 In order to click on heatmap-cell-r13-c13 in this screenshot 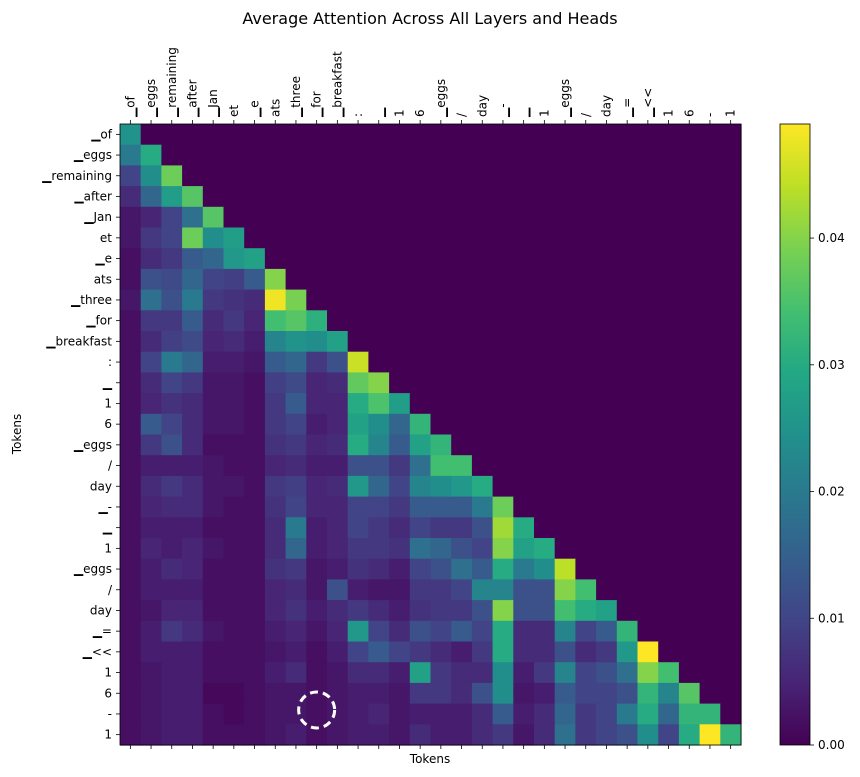, I will do `click(400, 404)`.